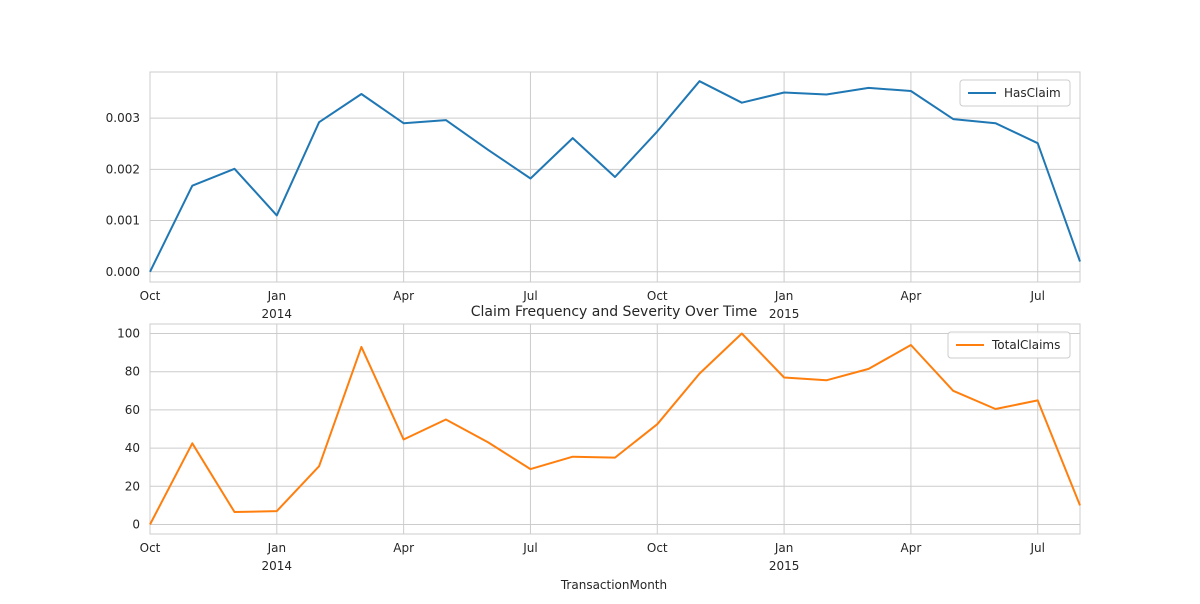 The image size is (1200, 604). I want to click on y-tick-label: 20, so click(132, 486).